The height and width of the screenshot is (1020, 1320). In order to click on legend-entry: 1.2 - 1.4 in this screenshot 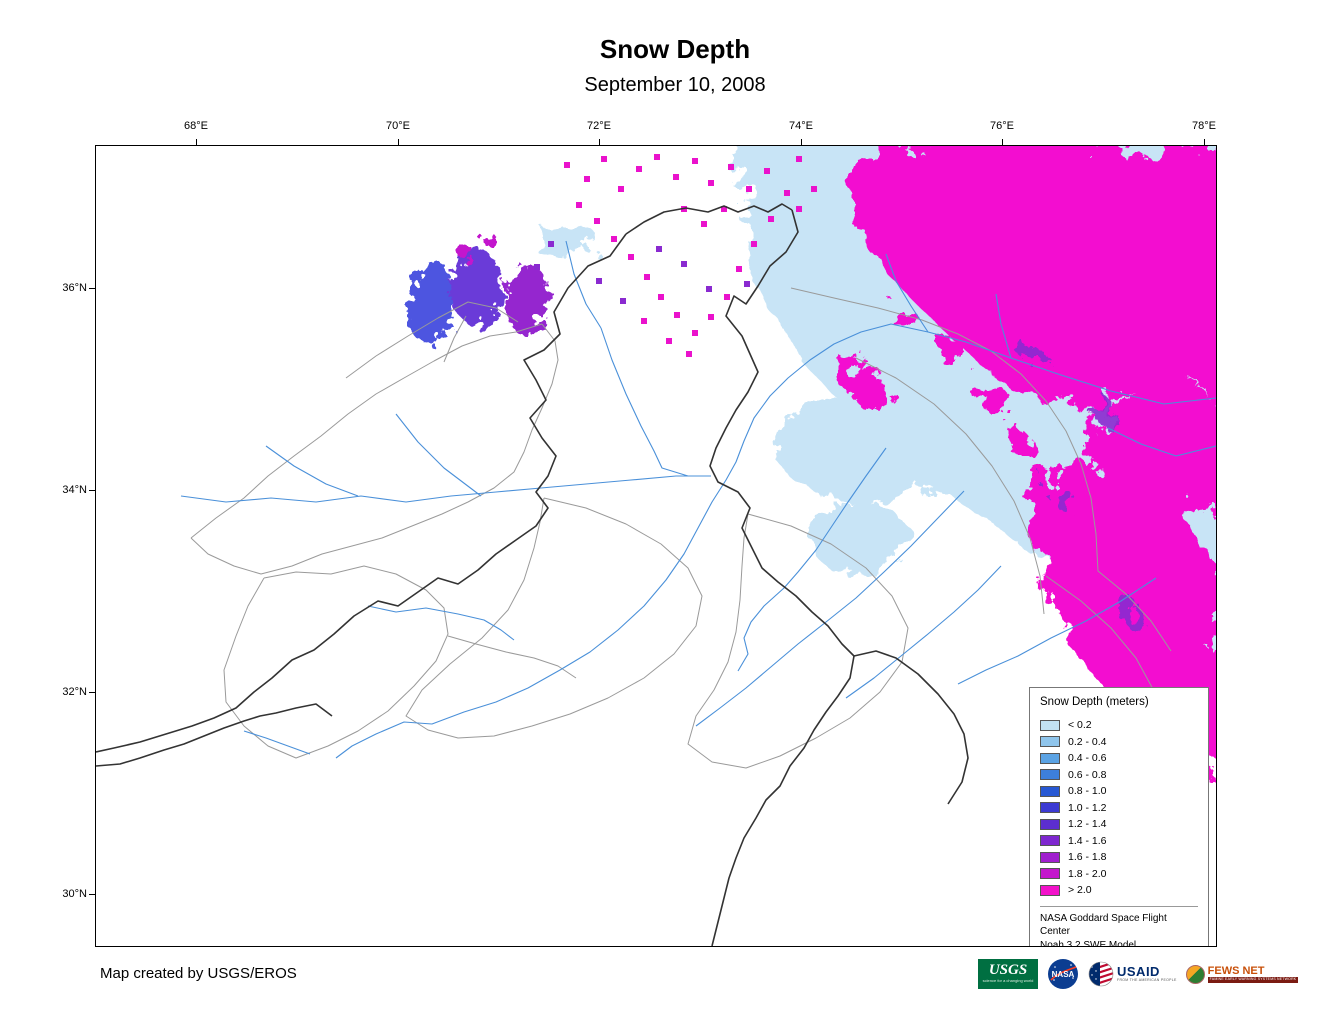, I will do `click(1119, 824)`.